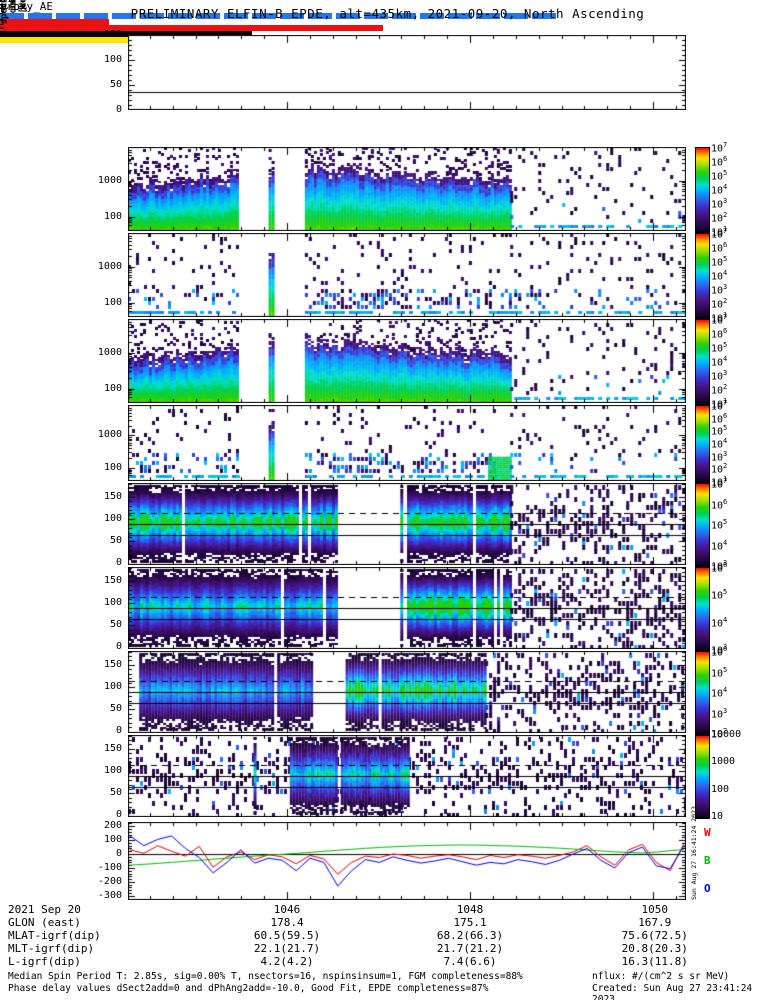 The width and height of the screenshot is (775, 1000). I want to click on cbar-tick-omni-1: 10⁶, so click(719, 162).